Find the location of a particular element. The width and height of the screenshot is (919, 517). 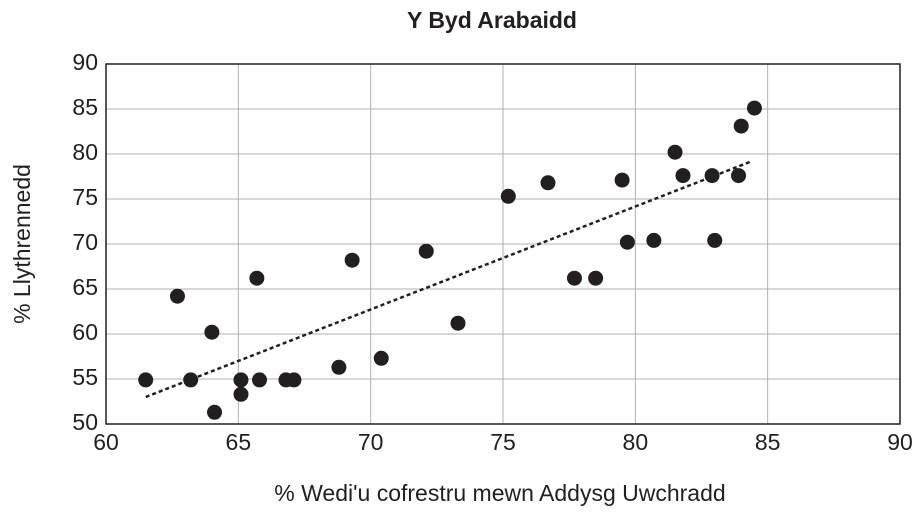

x-tick-label: 80 is located at coordinates (636, 442).